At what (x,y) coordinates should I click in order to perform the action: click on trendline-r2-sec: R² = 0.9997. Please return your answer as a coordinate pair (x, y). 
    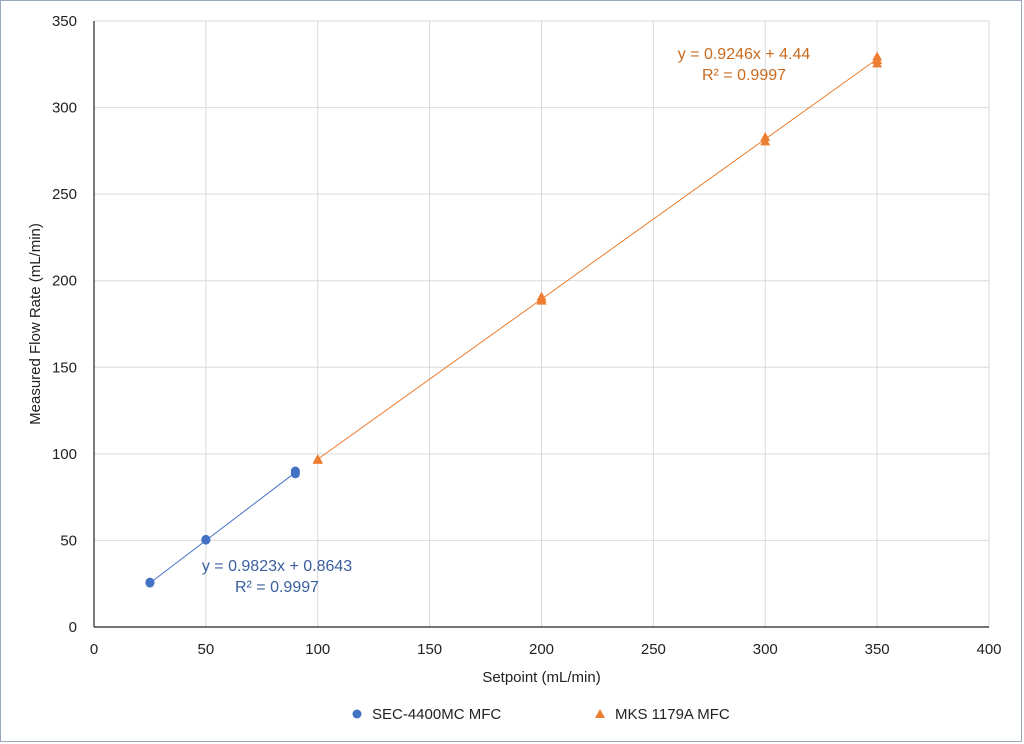
    Looking at the image, I should click on (277, 587).